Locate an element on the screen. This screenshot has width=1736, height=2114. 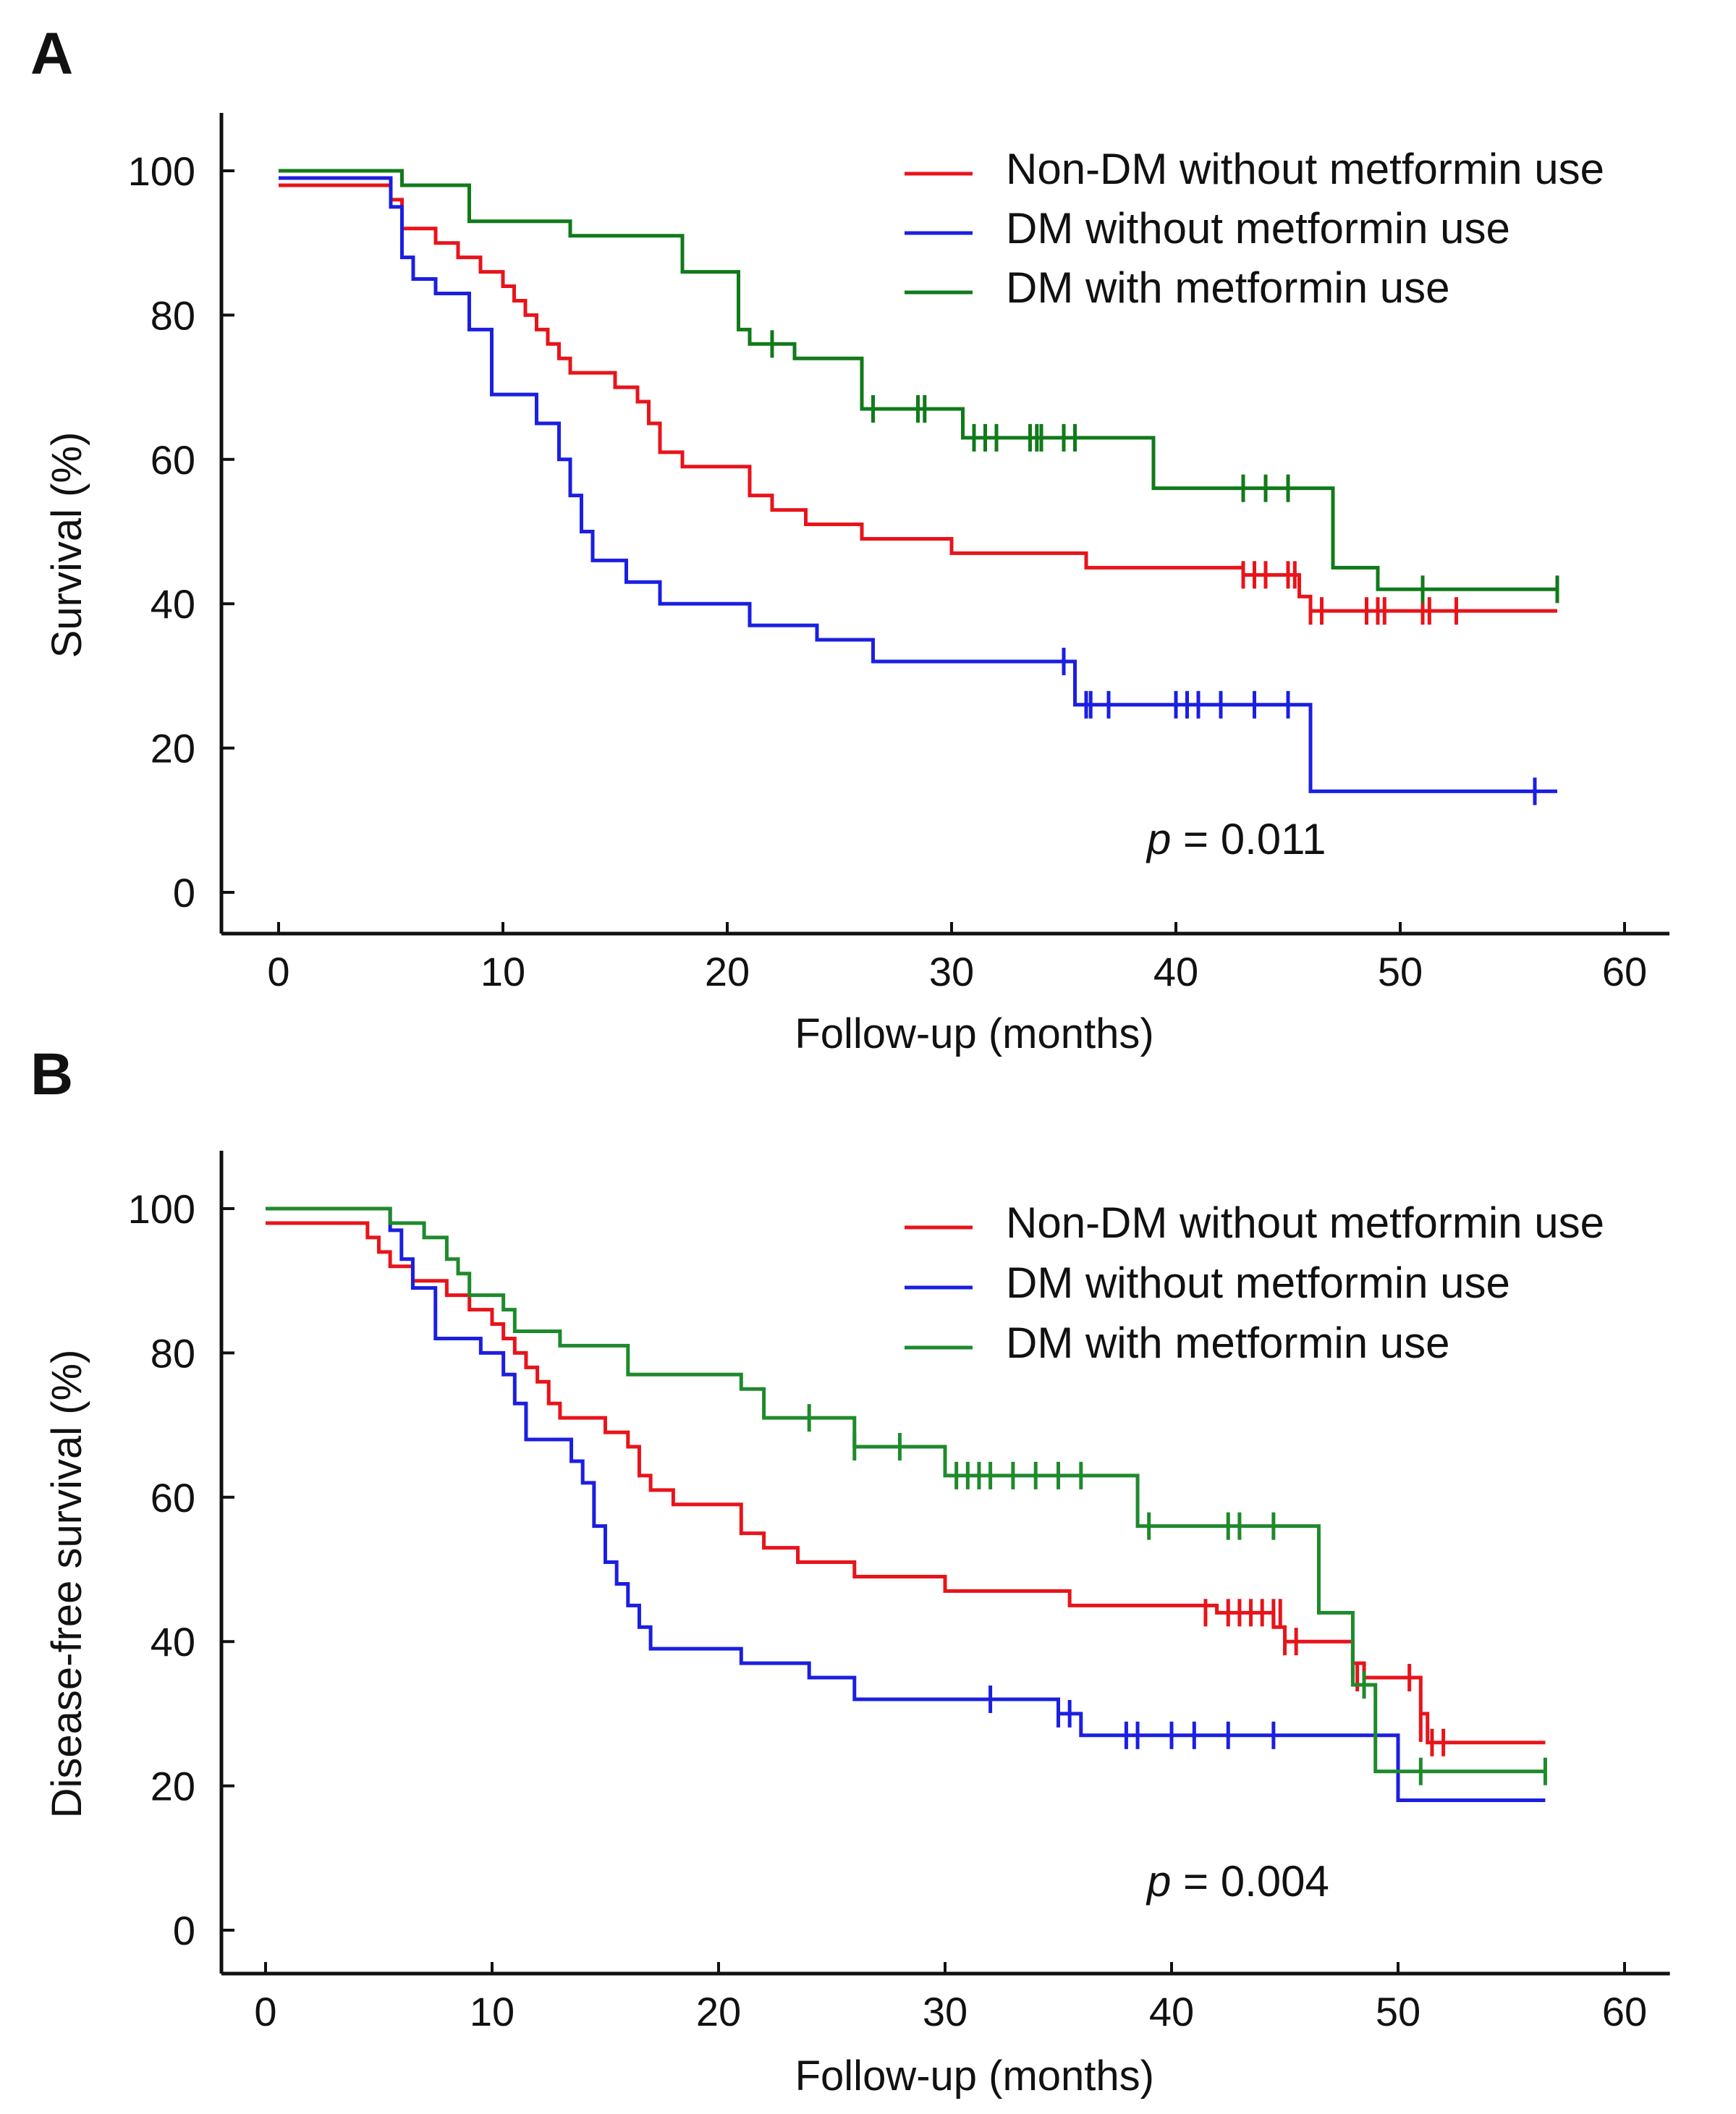
y-axis-label: Survival (%) is located at coordinates (66, 545).